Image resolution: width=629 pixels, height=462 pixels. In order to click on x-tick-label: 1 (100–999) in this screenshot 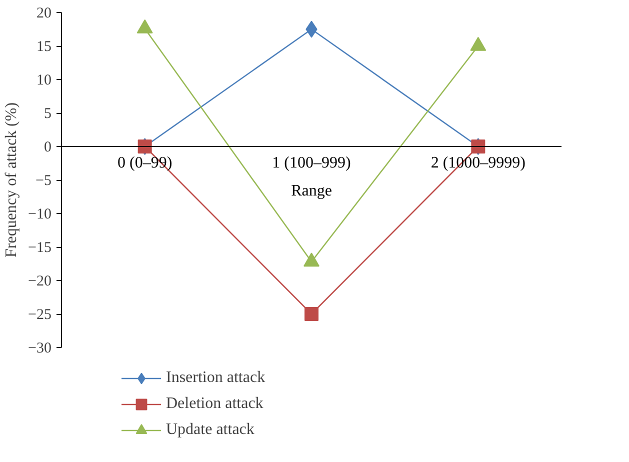, I will do `click(311, 163)`.